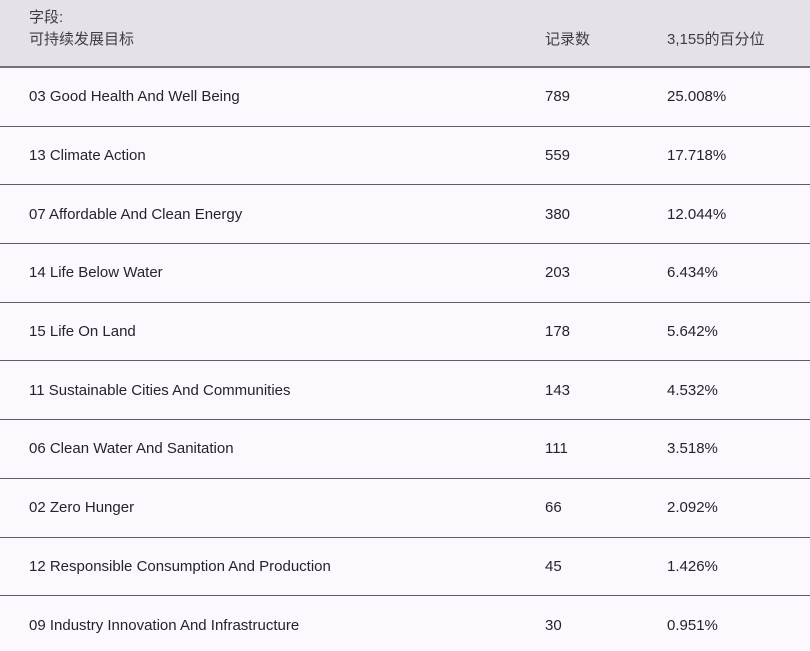 This screenshot has width=810, height=651. What do you see at coordinates (82, 332) in the screenshot?
I see `row-category-label: 15 Life On Land` at bounding box center [82, 332].